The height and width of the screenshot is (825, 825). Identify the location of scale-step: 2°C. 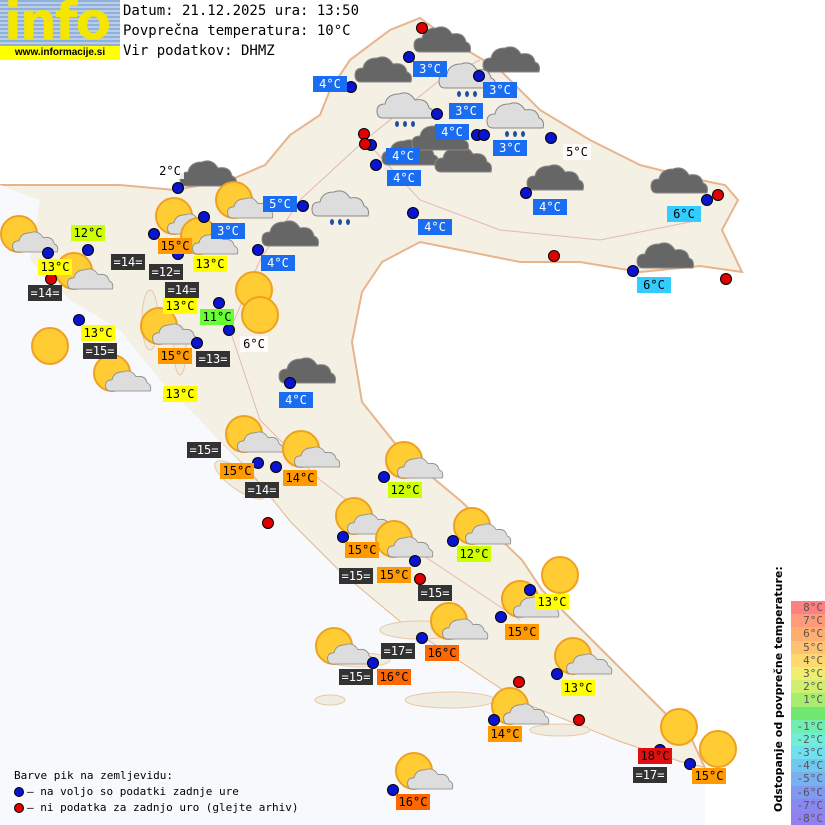
(808, 687).